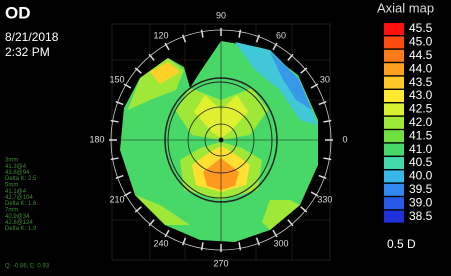 The image size is (451, 276). I want to click on angle-label: 330, so click(324, 199).